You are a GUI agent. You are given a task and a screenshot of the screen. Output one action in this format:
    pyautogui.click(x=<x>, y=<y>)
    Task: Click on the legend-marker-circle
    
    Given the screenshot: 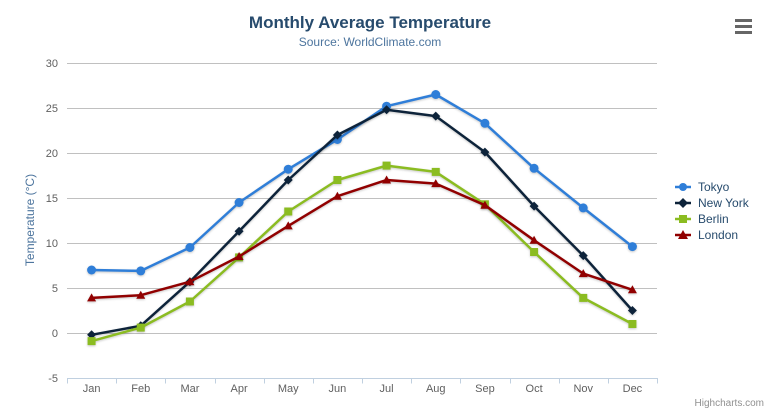 What is the action you would take?
    pyautogui.click(x=683, y=187)
    